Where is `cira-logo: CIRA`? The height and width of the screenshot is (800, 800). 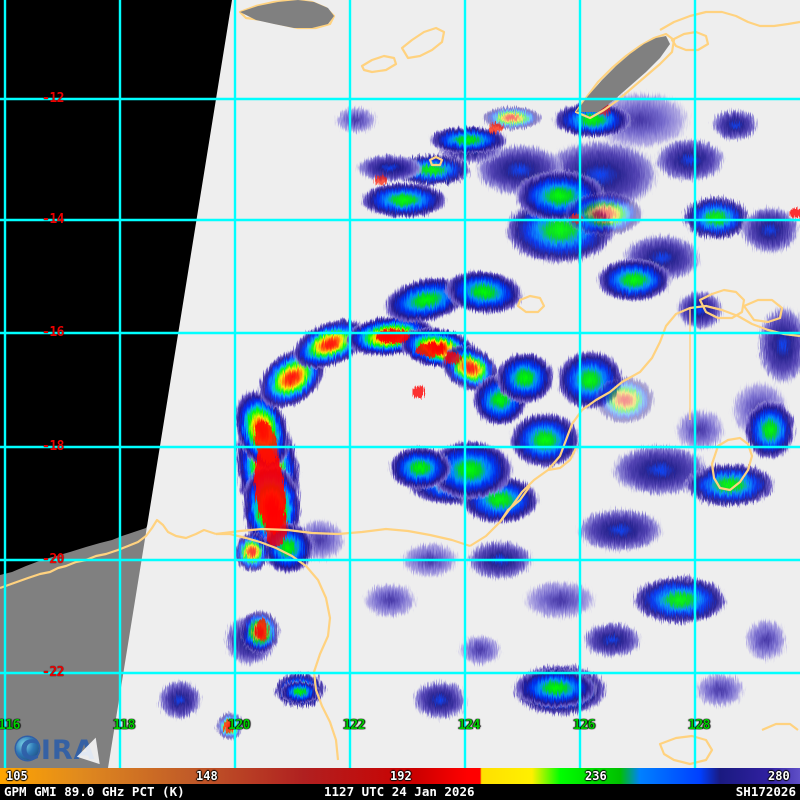
cira-logo: CIRA is located at coordinates (61, 749).